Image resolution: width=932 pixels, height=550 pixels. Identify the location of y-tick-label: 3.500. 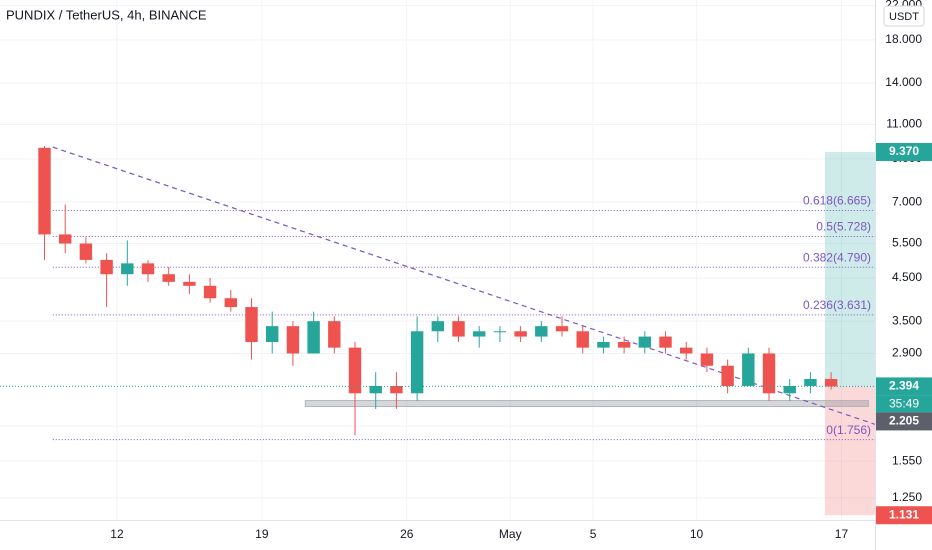
(907, 320).